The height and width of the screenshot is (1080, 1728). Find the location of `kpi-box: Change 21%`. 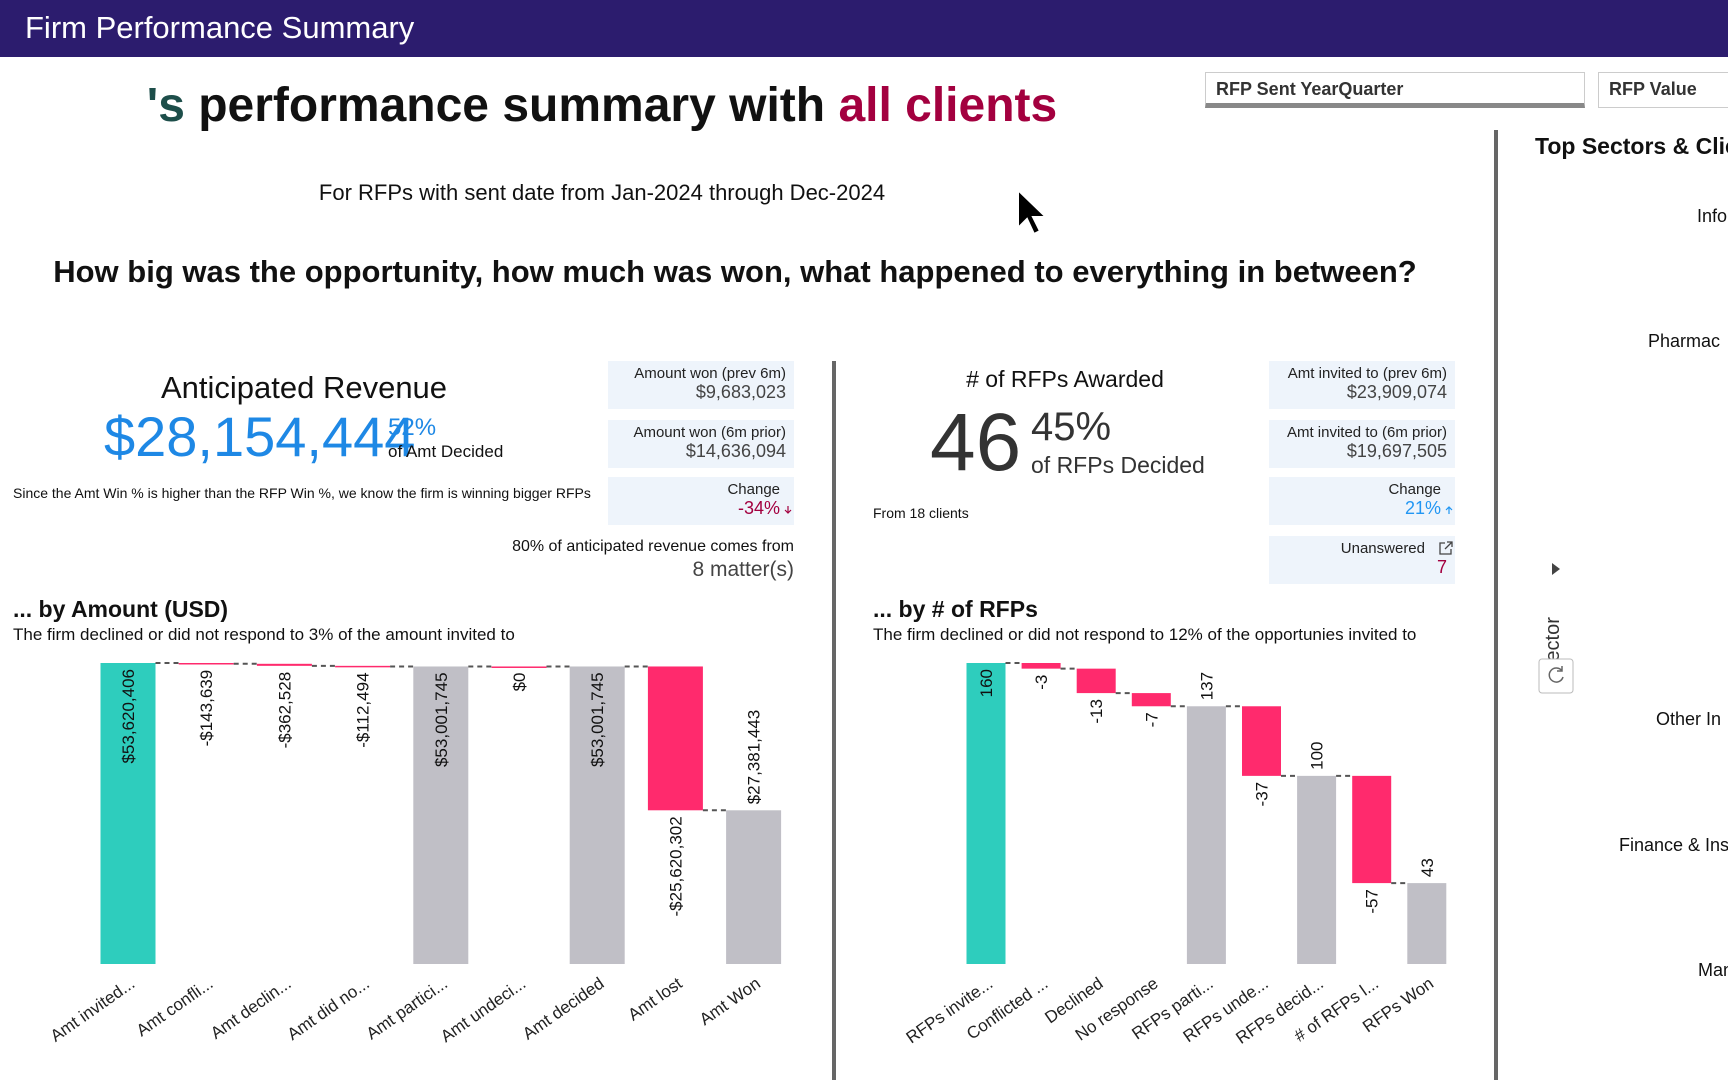

kpi-box: Change 21% is located at coordinates (1362, 501).